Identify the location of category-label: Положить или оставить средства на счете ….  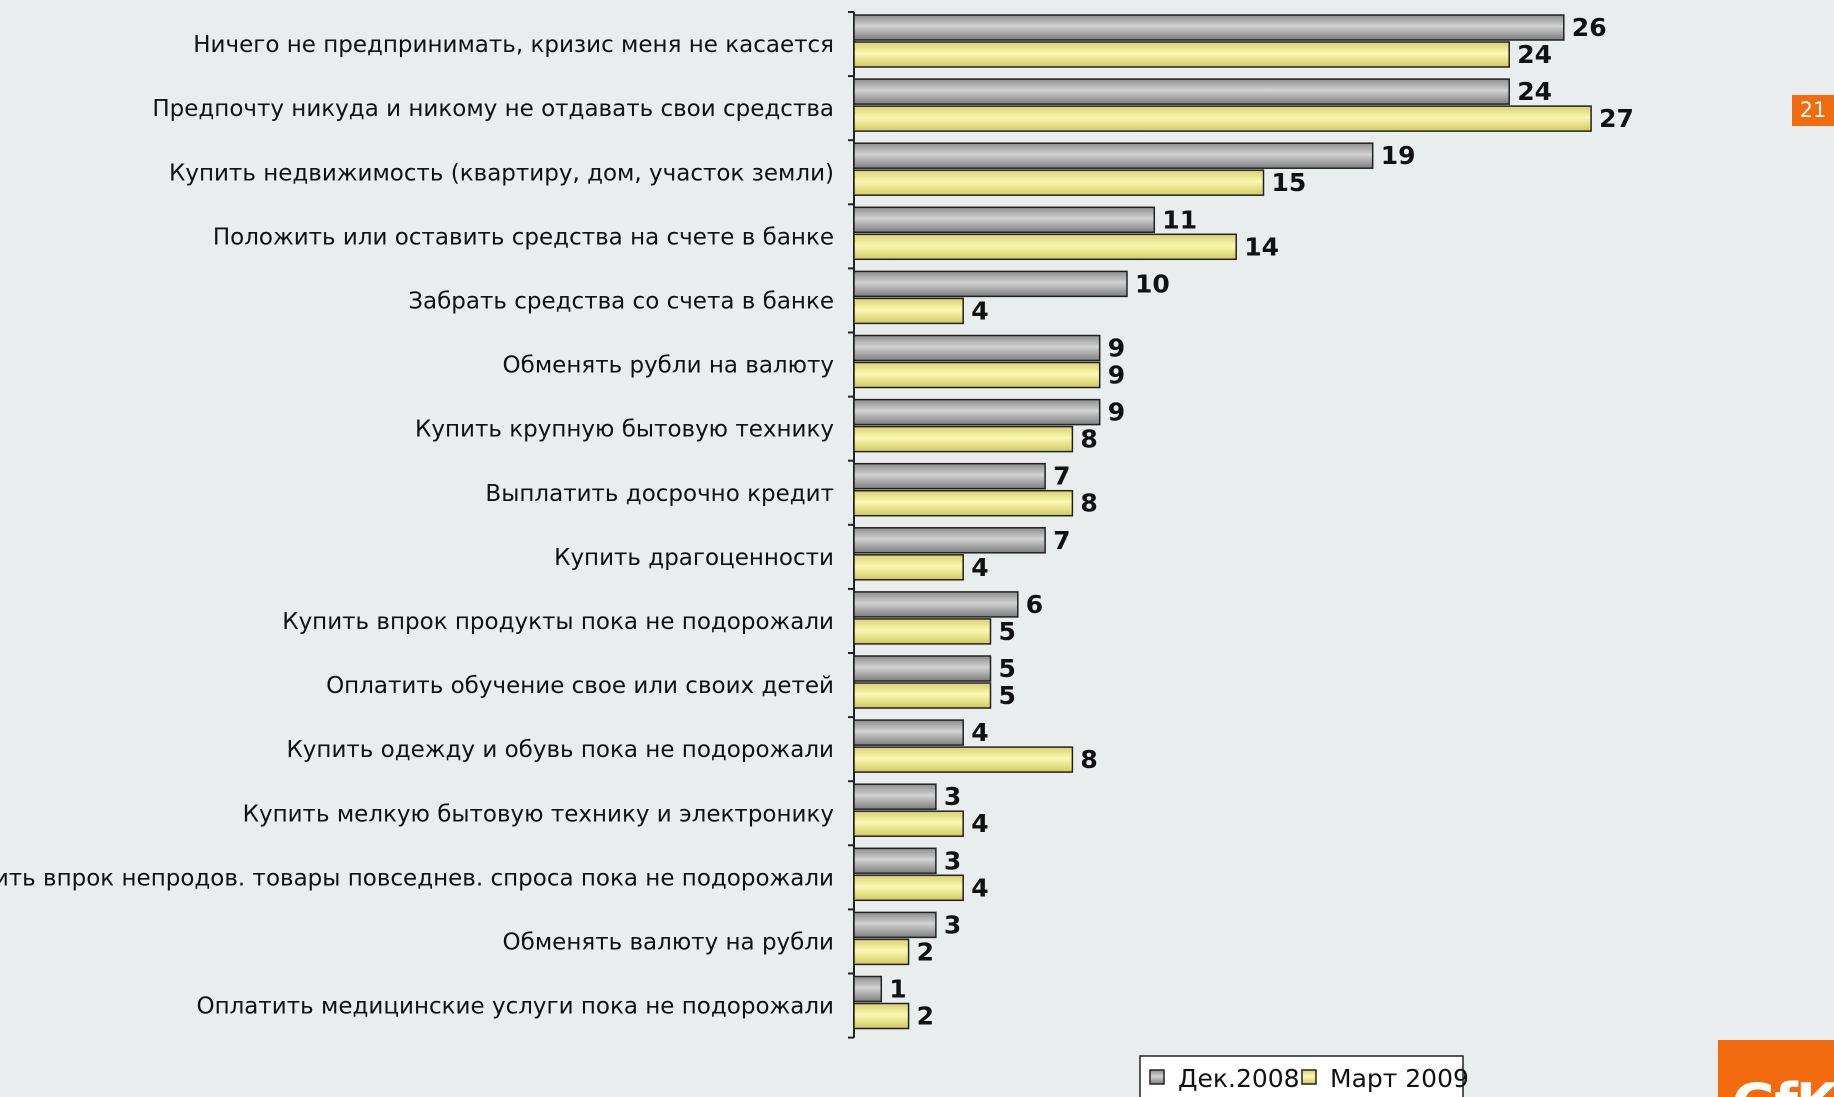
(523, 237).